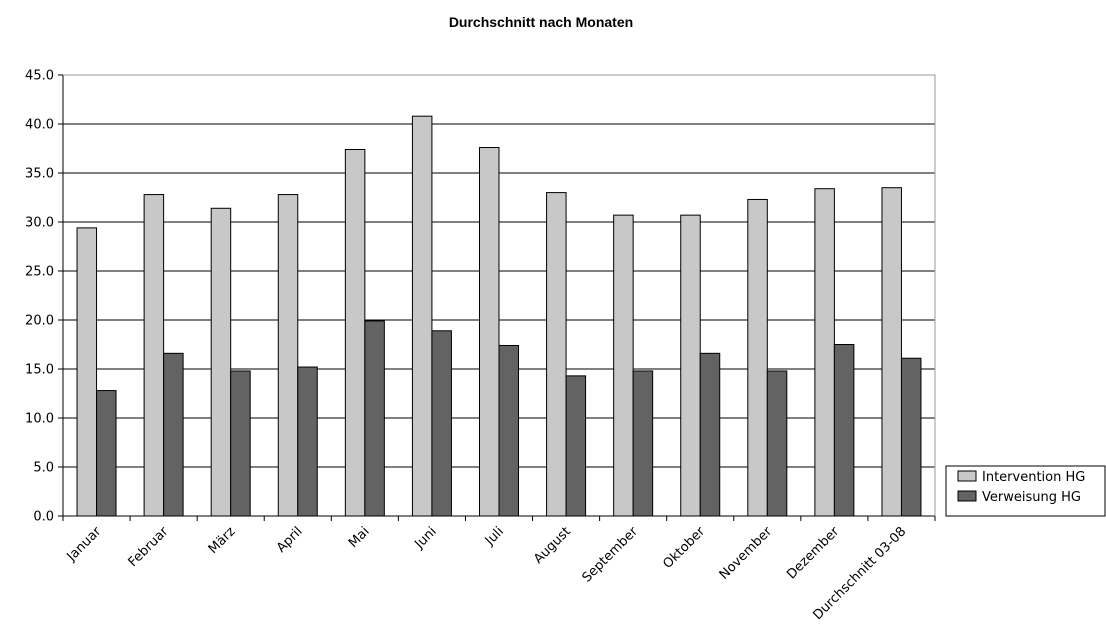  What do you see at coordinates (39, 370) in the screenshot?
I see `y-tick-label: 15.0` at bounding box center [39, 370].